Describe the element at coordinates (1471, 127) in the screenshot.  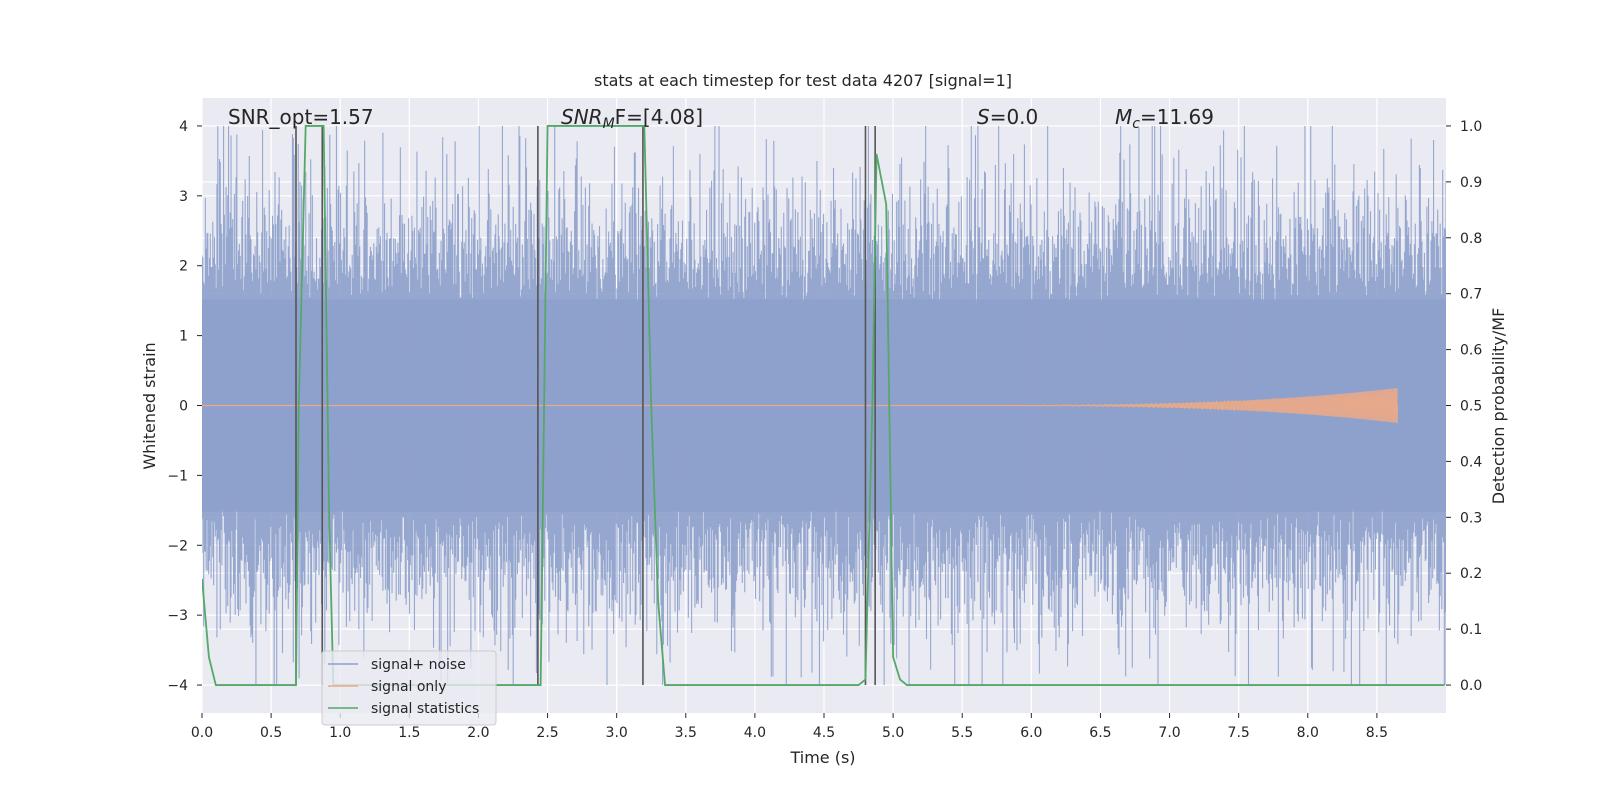
I see `y2-tick-label: 1.0` at that location.